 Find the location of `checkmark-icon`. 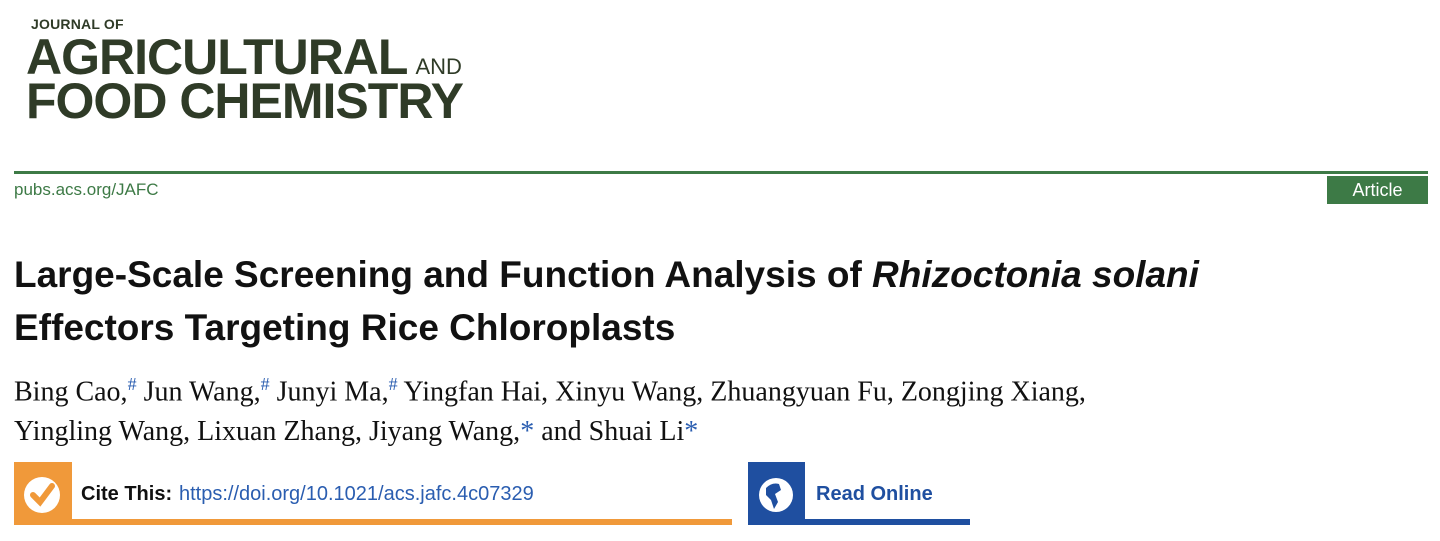

checkmark-icon is located at coordinates (42, 495).